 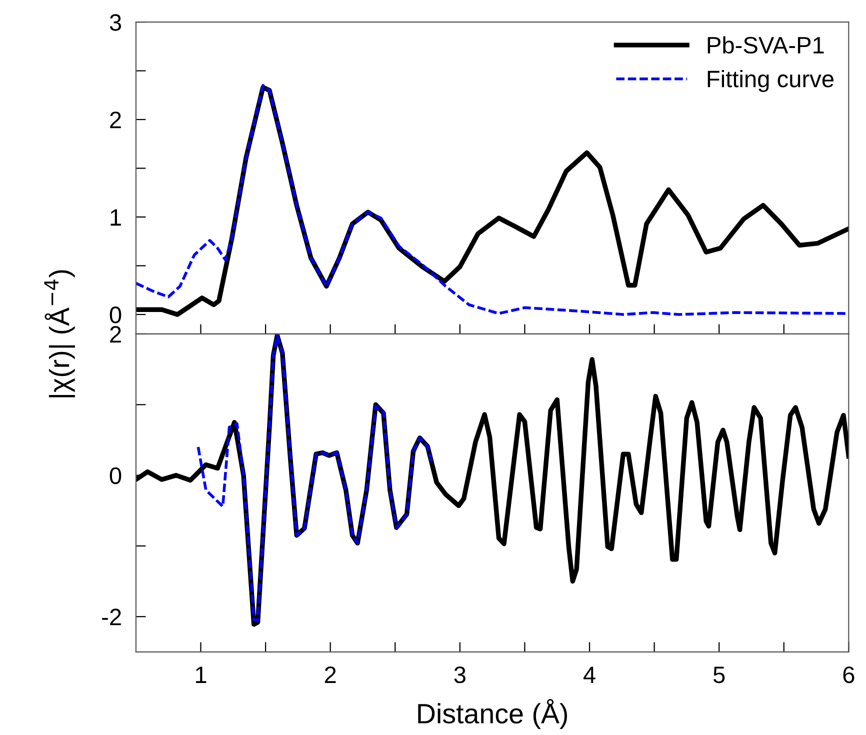 I want to click on x-tick-label: 6, so click(x=848, y=675).